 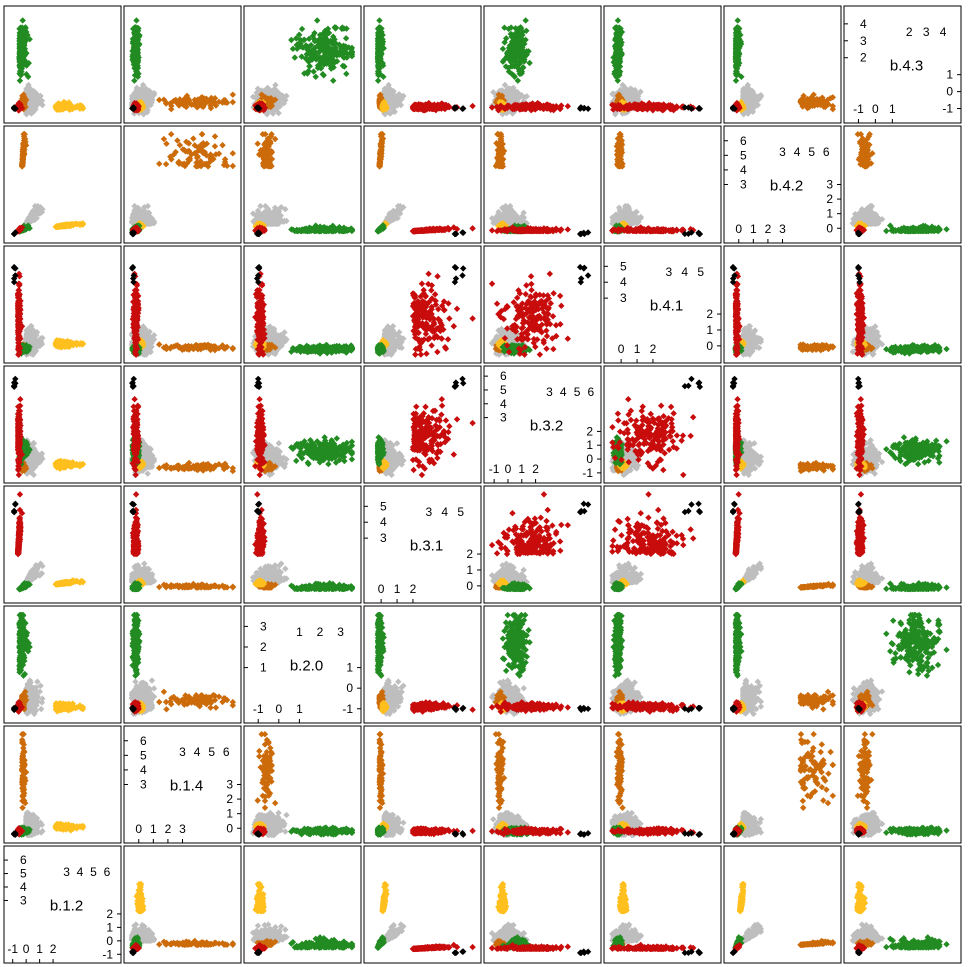 What do you see at coordinates (302, 67) in the screenshot?
I see `panel-points` at bounding box center [302, 67].